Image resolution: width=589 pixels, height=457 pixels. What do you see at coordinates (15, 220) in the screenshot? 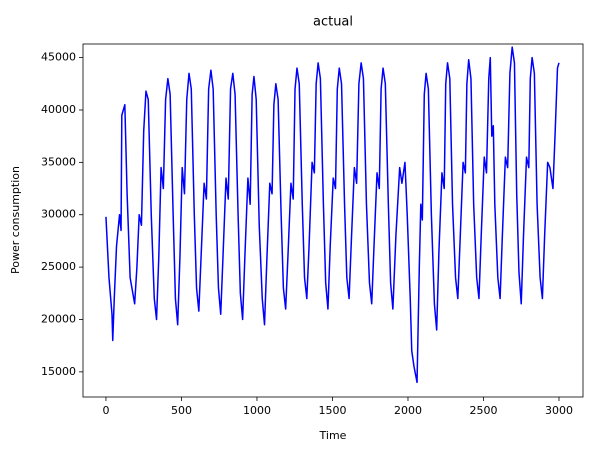
I see `y-axis-label: Power consumption` at bounding box center [15, 220].